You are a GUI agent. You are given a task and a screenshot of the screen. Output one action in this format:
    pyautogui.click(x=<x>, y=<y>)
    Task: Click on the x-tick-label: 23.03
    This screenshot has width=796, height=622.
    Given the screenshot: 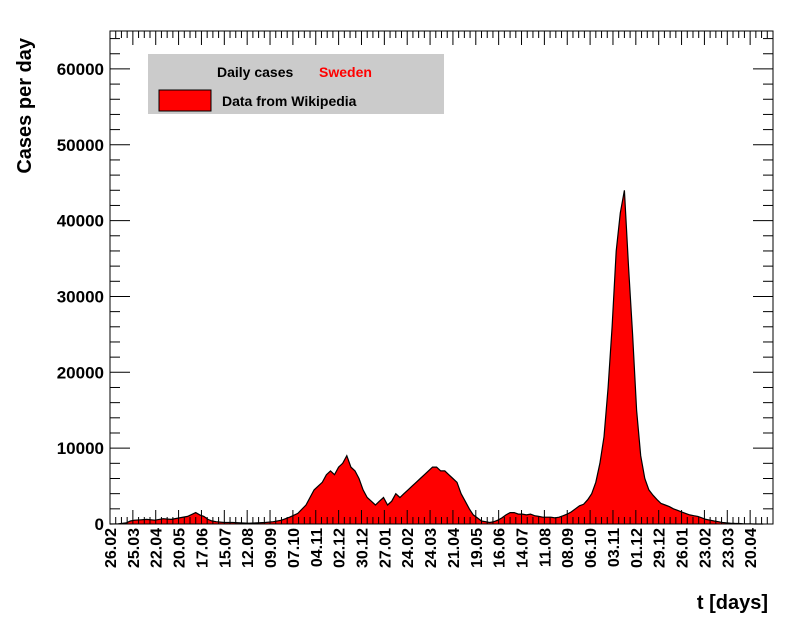 What is the action you would take?
    pyautogui.click(x=728, y=548)
    